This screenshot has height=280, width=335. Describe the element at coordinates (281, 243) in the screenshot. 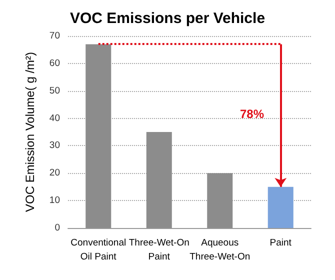

I see `x-tick-label: Paint` at that location.